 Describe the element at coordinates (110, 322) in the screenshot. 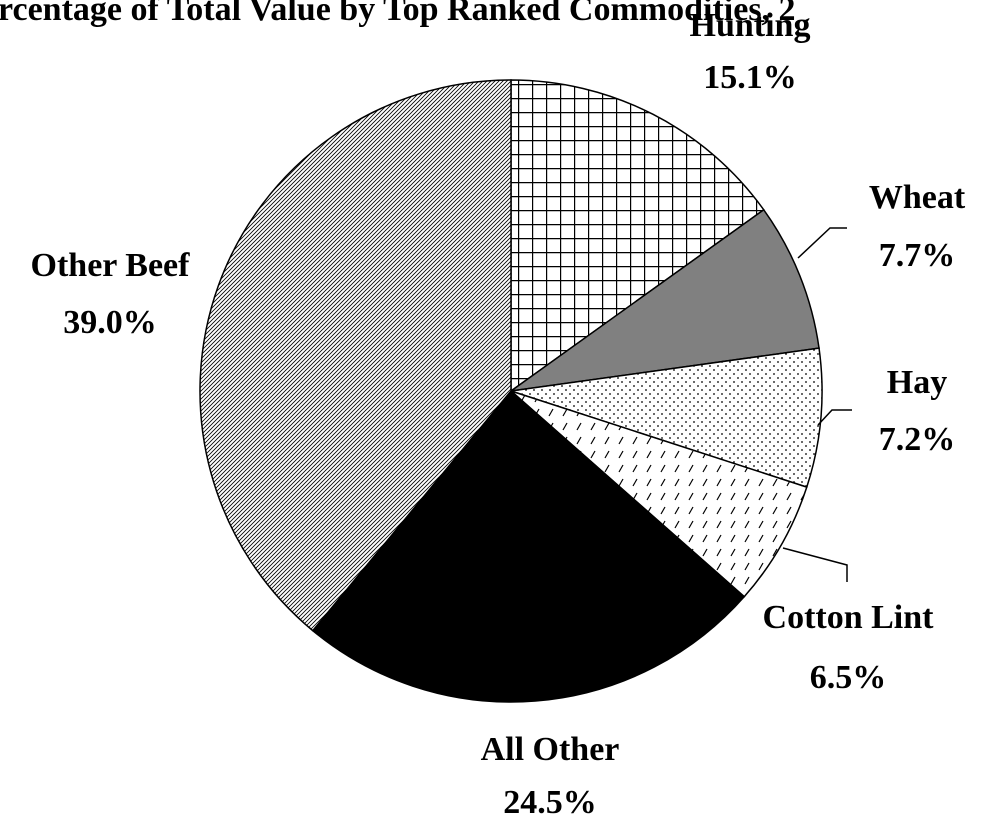

I see `slice-value-label: 39.0%` at that location.